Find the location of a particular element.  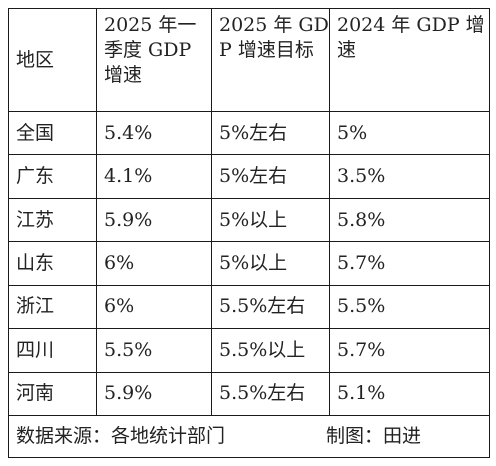

cell-2024-growth: 5.8% is located at coordinates (409, 220).